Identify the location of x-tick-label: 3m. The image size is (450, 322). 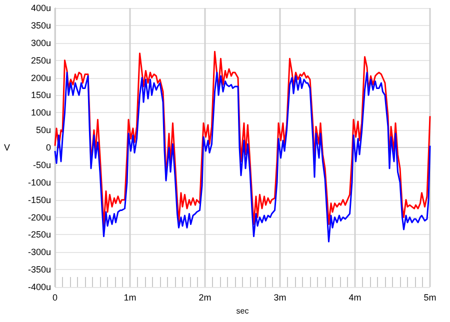
(280, 297).